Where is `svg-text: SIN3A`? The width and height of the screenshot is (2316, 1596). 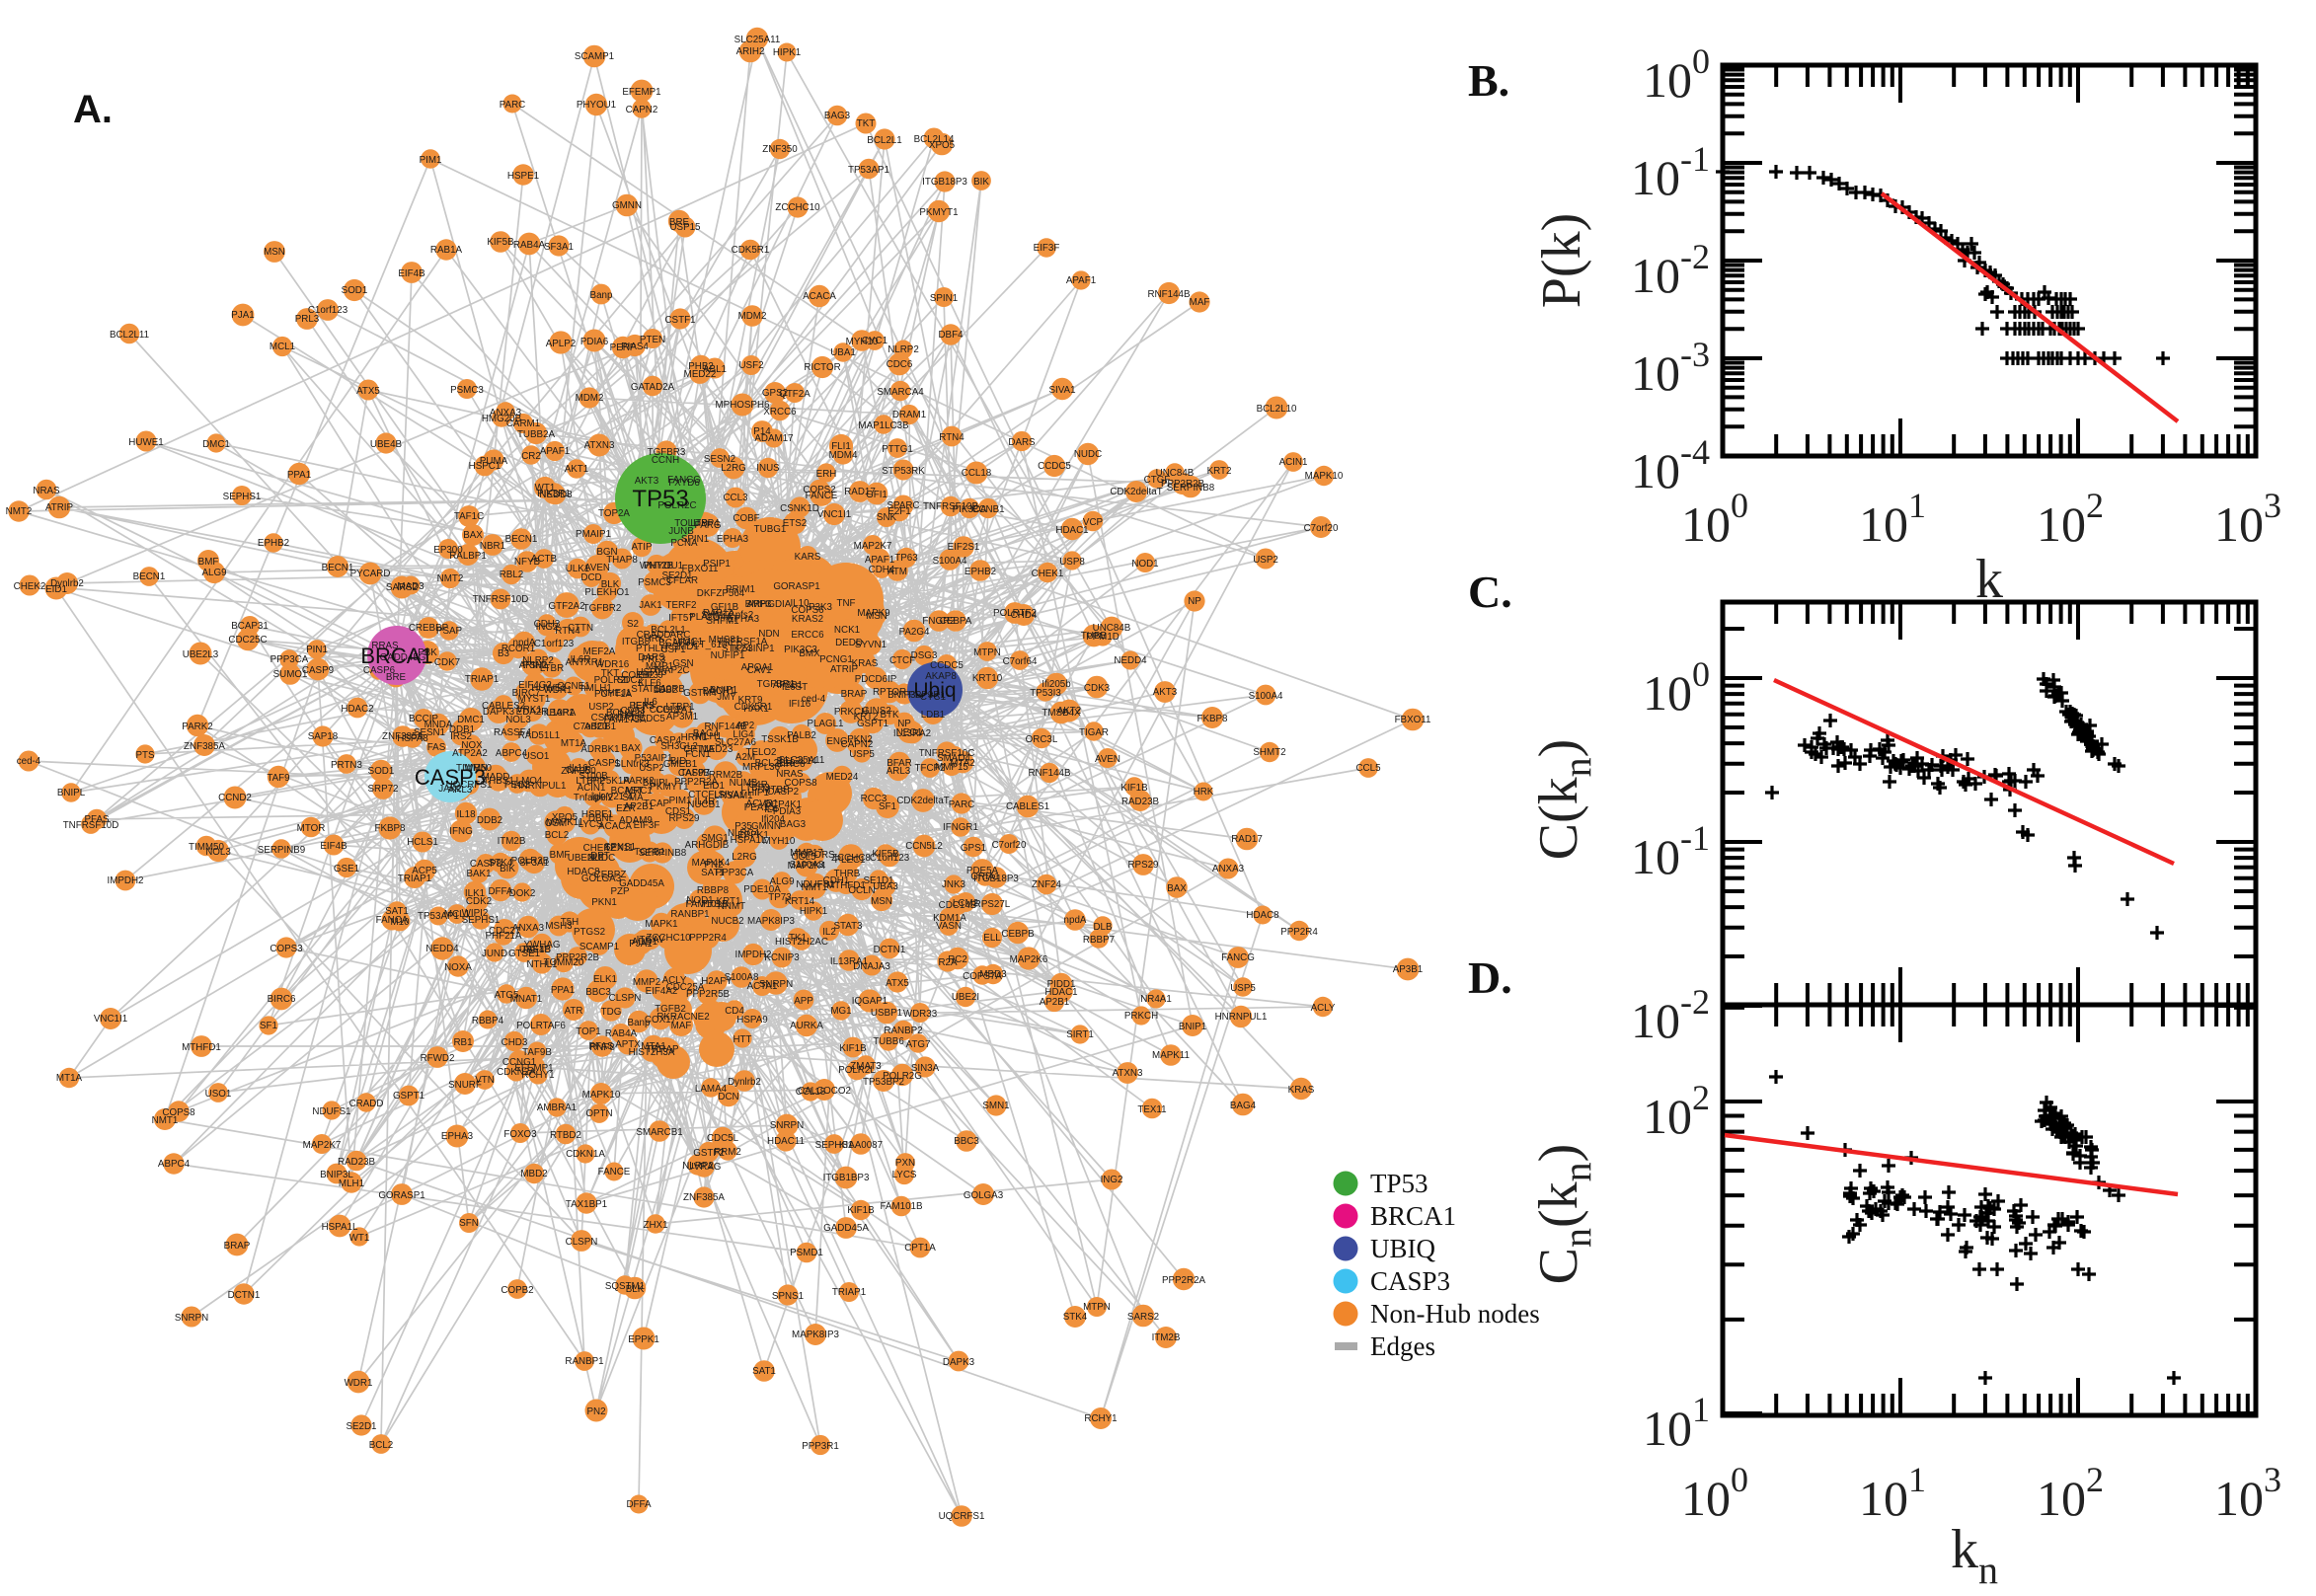
svg-text: SIN3A is located at coordinates (926, 1068).